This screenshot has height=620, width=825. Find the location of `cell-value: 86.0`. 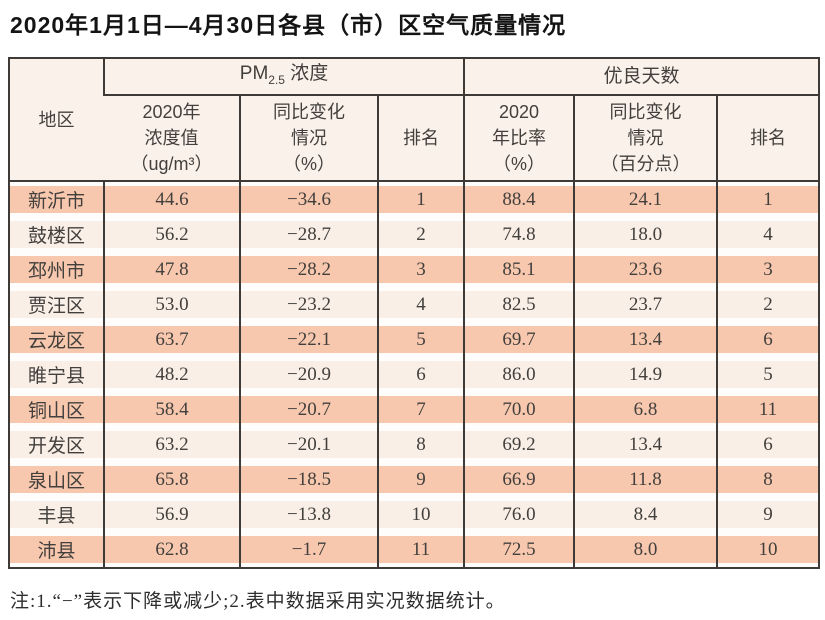

cell-value: 86.0 is located at coordinates (518, 374).